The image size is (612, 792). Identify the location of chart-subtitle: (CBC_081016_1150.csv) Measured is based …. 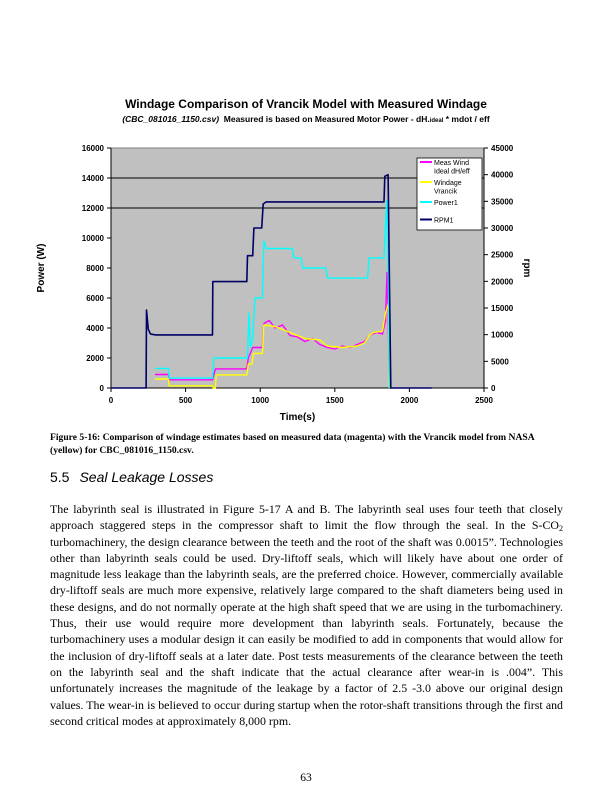
(306, 119).